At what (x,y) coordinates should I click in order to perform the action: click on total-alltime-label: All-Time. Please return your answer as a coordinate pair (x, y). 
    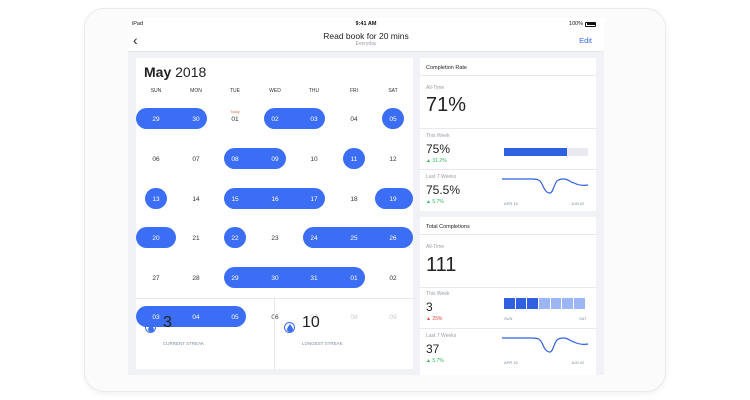
    Looking at the image, I should click on (435, 247).